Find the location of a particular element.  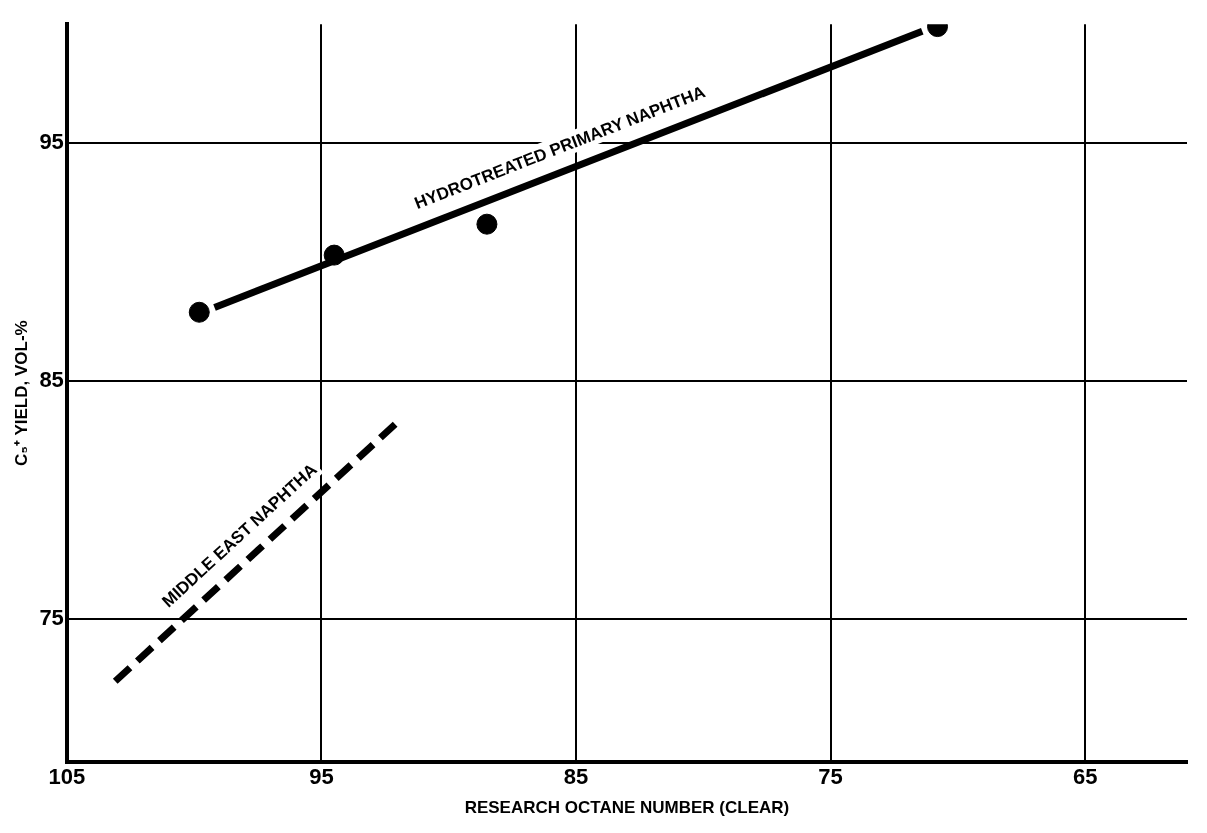

y-axis-title: C₅⁺ YIELD, VOL-% is located at coordinates (21, 393).